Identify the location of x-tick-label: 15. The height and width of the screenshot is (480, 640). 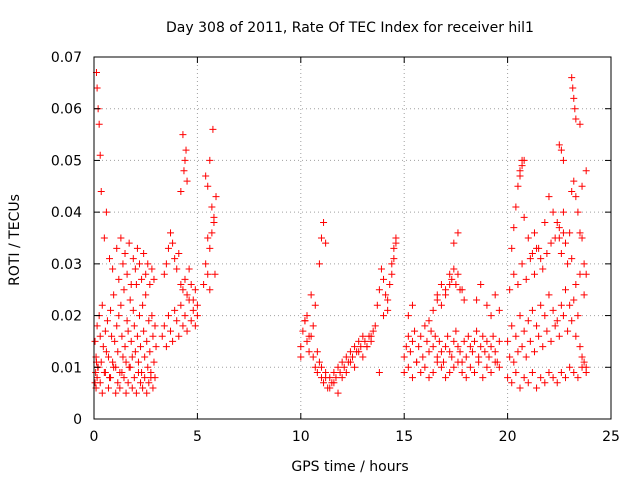
(404, 437).